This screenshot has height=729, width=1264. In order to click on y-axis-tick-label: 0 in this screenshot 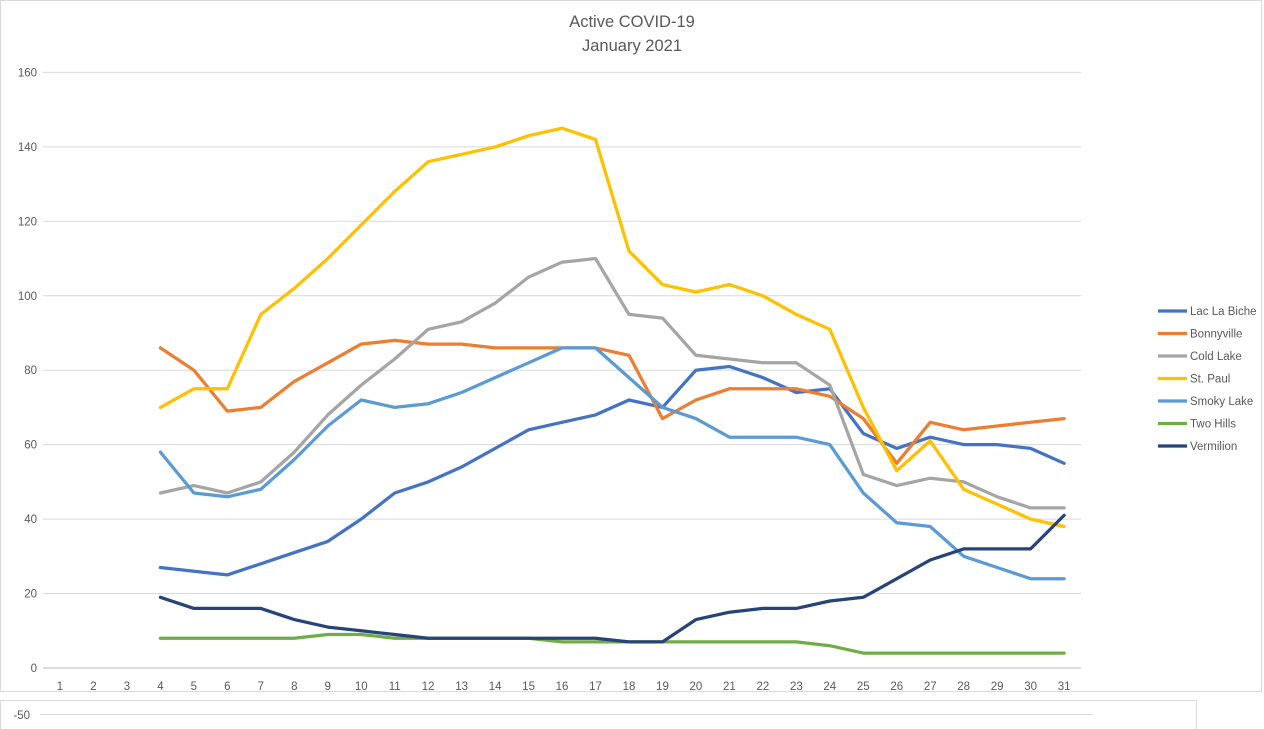, I will do `click(34, 669)`.